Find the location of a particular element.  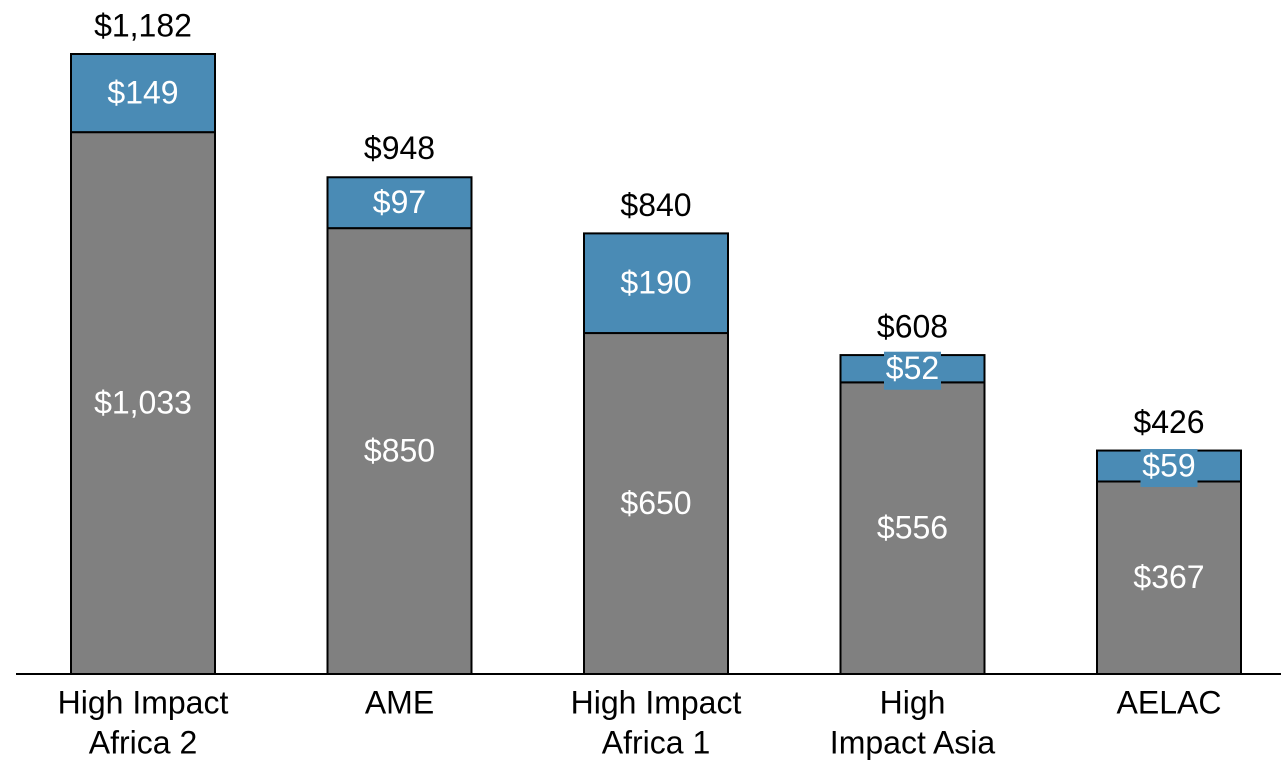

value-label: $149 is located at coordinates (142, 93).